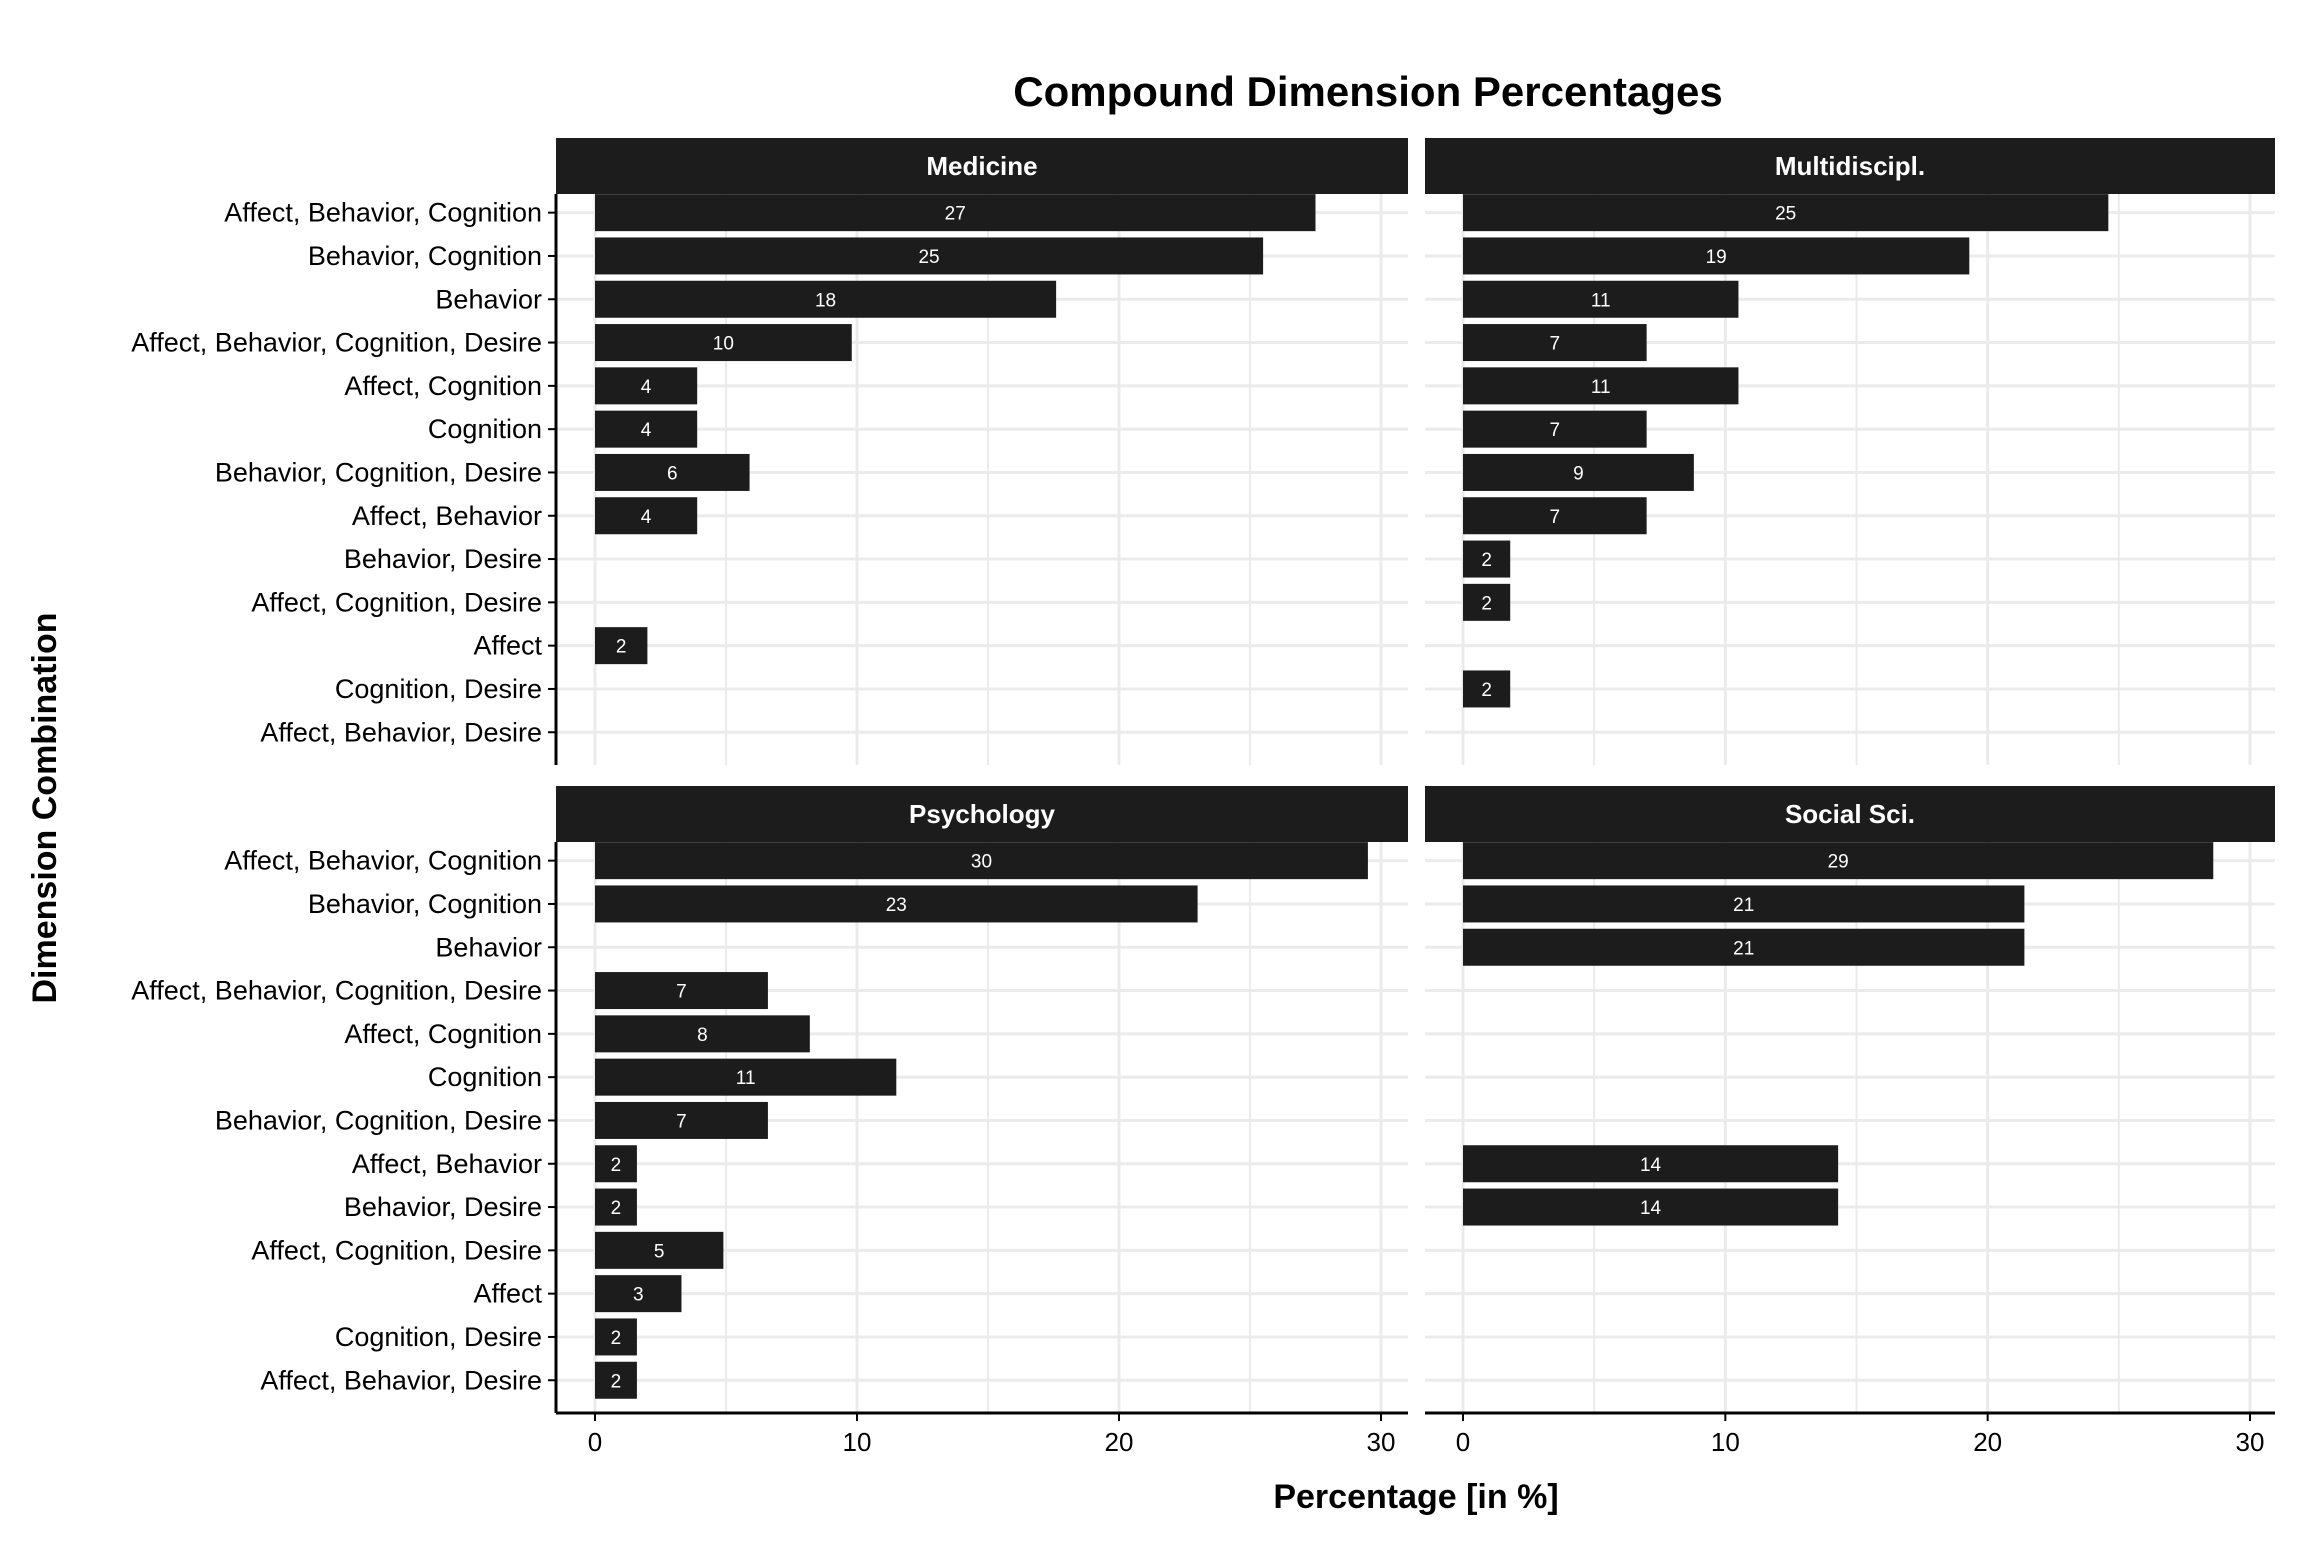  I want to click on bar-label: 27, so click(955, 214).